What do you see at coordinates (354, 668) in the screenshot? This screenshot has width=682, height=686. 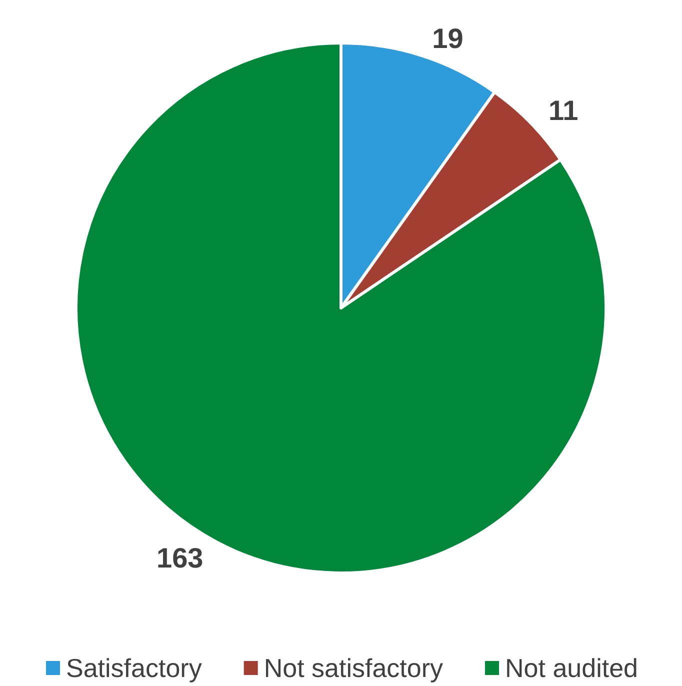 I see `legend-label: Not satisfactory` at bounding box center [354, 668].